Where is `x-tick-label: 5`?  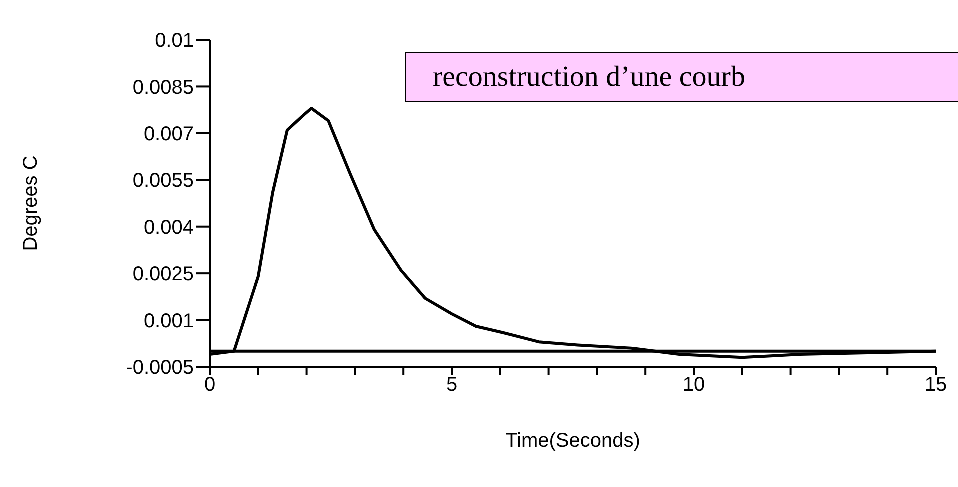 x-tick-label: 5 is located at coordinates (452, 385).